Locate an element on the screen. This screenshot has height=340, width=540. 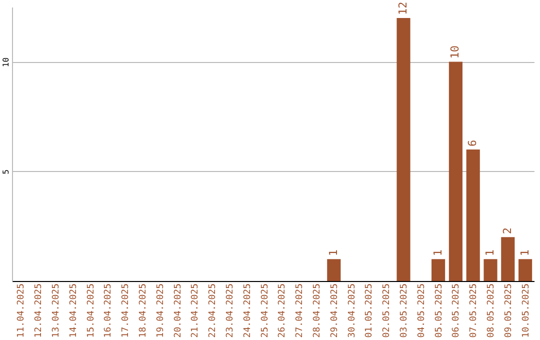
x-tick-label: 16.04.2025 is located at coordinates (109, 311).